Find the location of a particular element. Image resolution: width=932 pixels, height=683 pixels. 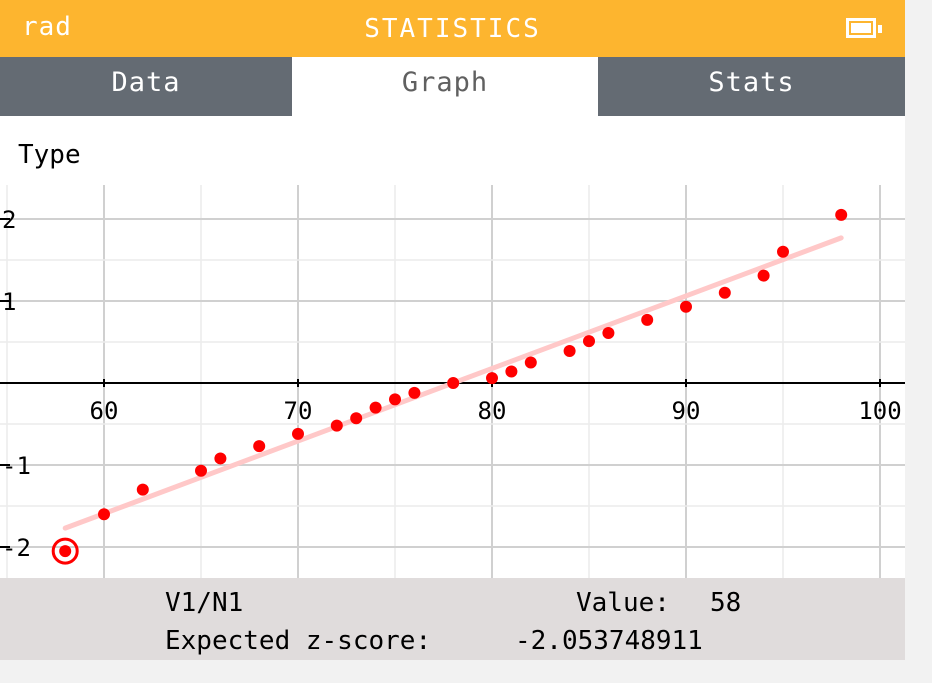

selection-ring is located at coordinates (65, 551).